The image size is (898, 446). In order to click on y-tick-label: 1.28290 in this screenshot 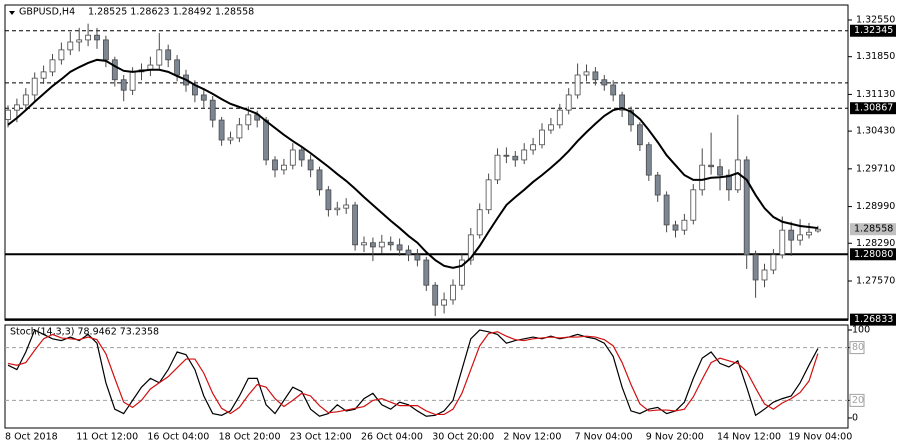, I will do `click(875, 243)`.